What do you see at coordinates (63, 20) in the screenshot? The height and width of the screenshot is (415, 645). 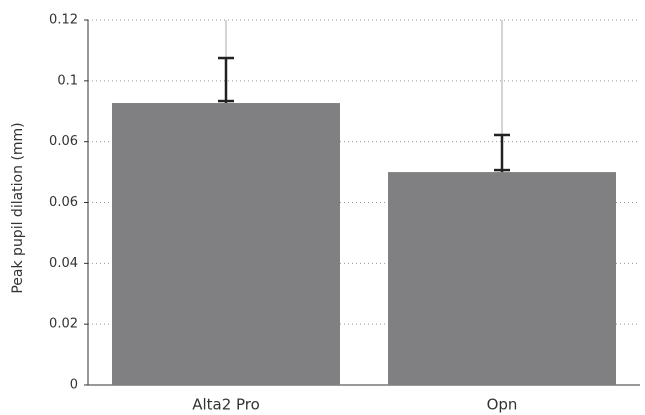 I see `y-tick-label: 0.12` at bounding box center [63, 20].